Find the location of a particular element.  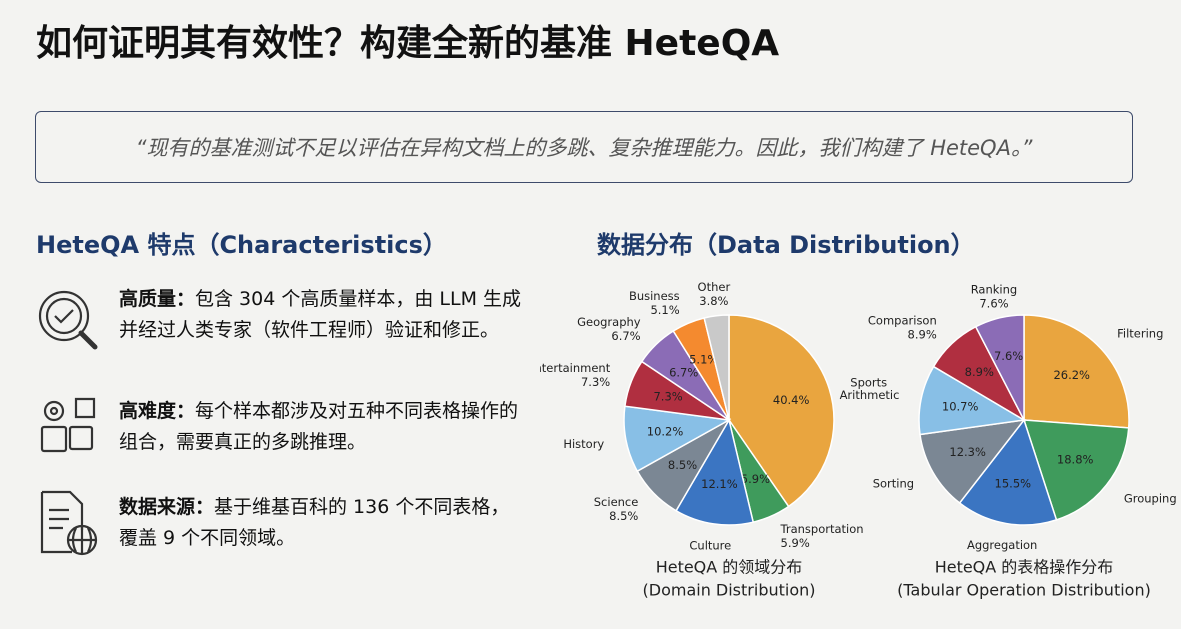

category-name: Sports is located at coordinates (868, 382).